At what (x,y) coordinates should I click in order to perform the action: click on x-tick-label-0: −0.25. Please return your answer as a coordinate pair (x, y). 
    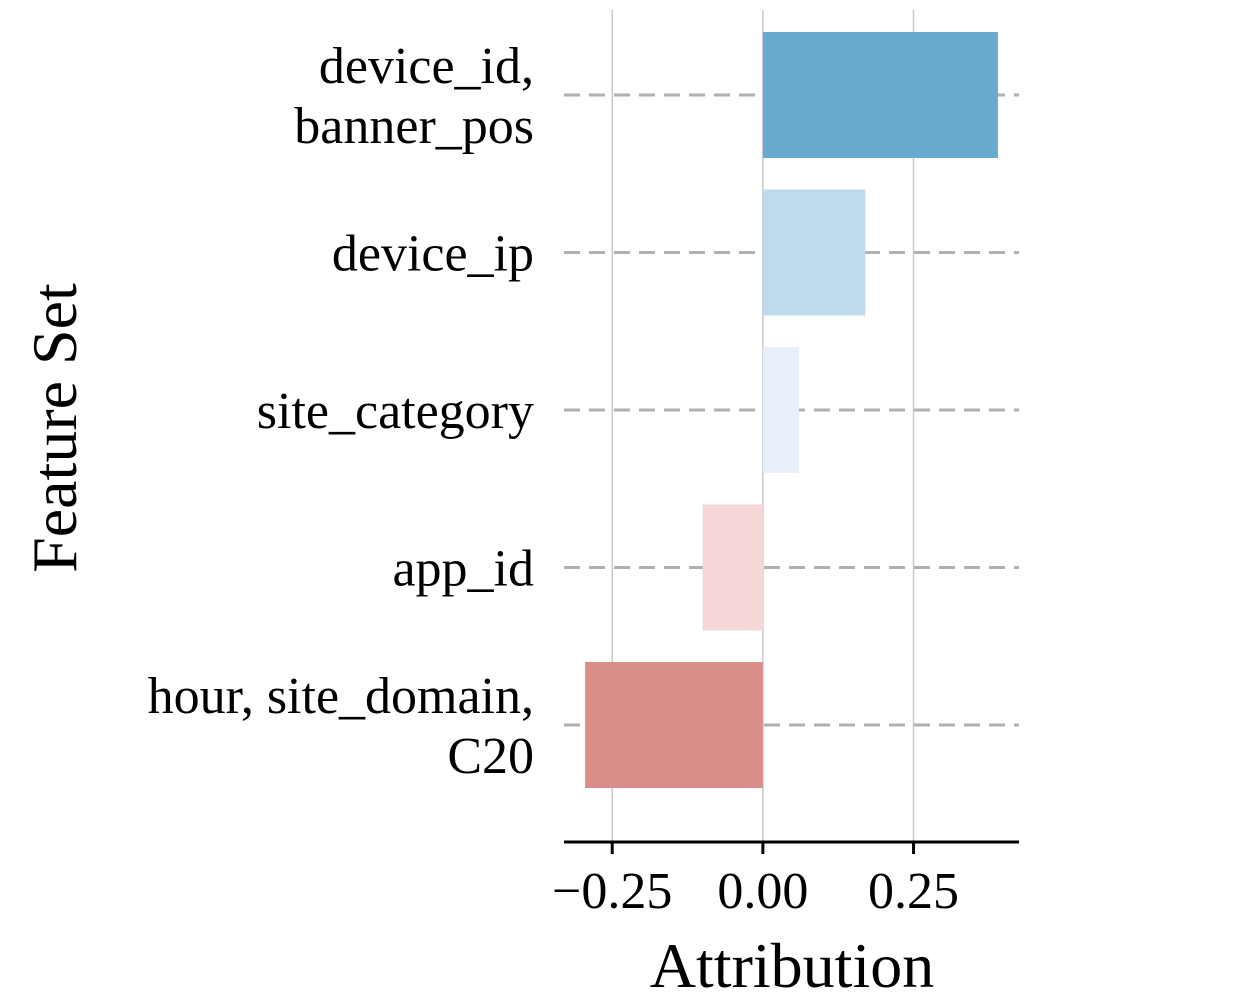
    Looking at the image, I should click on (612, 891).